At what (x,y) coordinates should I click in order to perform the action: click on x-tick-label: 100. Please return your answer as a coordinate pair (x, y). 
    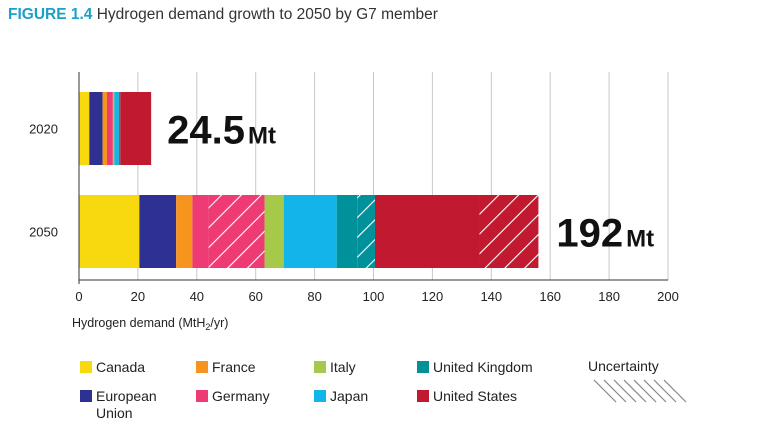
    Looking at the image, I should click on (374, 296).